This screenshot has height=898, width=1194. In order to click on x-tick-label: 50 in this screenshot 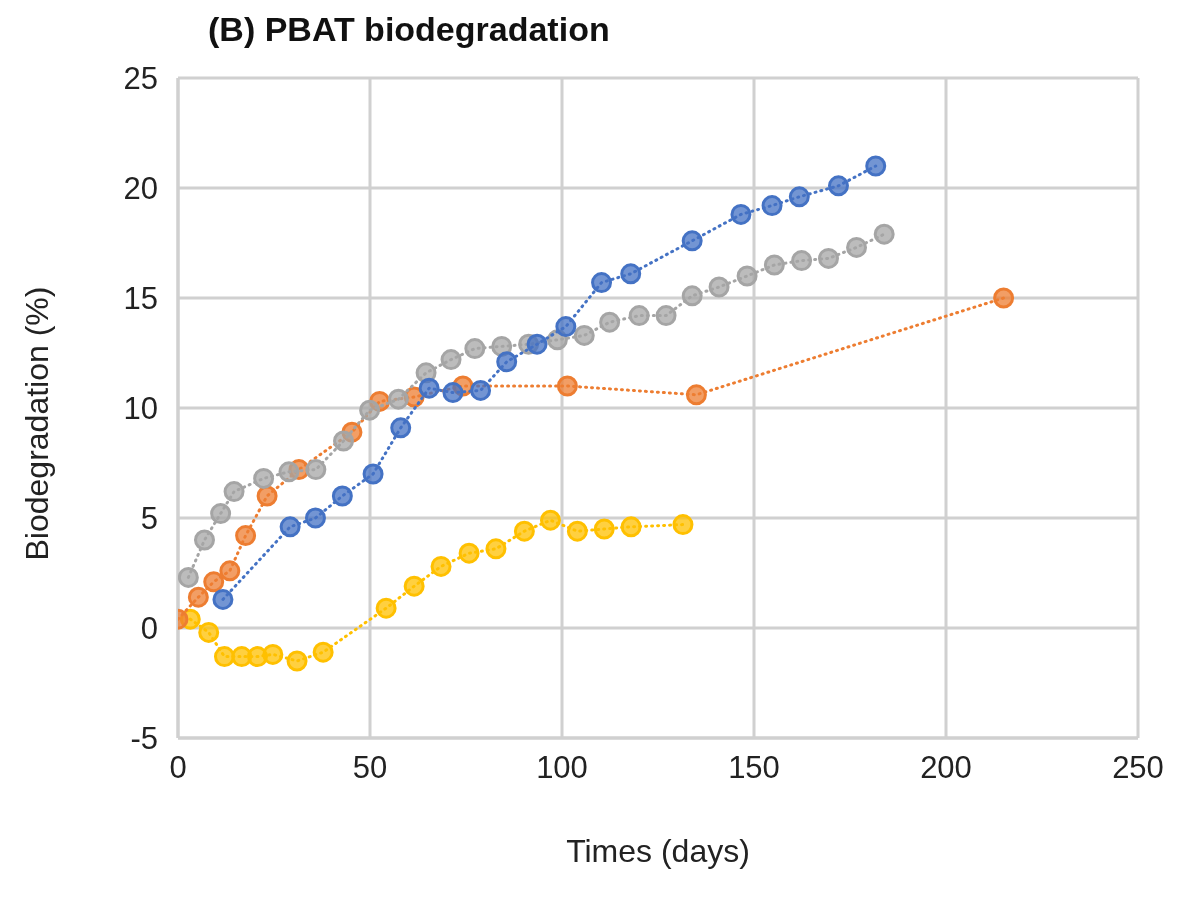, I will do `click(370, 768)`.